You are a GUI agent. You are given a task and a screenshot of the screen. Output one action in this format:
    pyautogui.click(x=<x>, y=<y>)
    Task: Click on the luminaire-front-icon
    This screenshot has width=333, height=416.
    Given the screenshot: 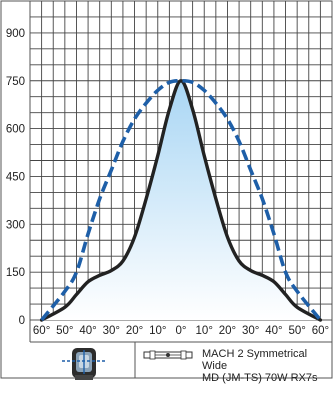 What is the action you would take?
    pyautogui.click(x=84, y=364)
    